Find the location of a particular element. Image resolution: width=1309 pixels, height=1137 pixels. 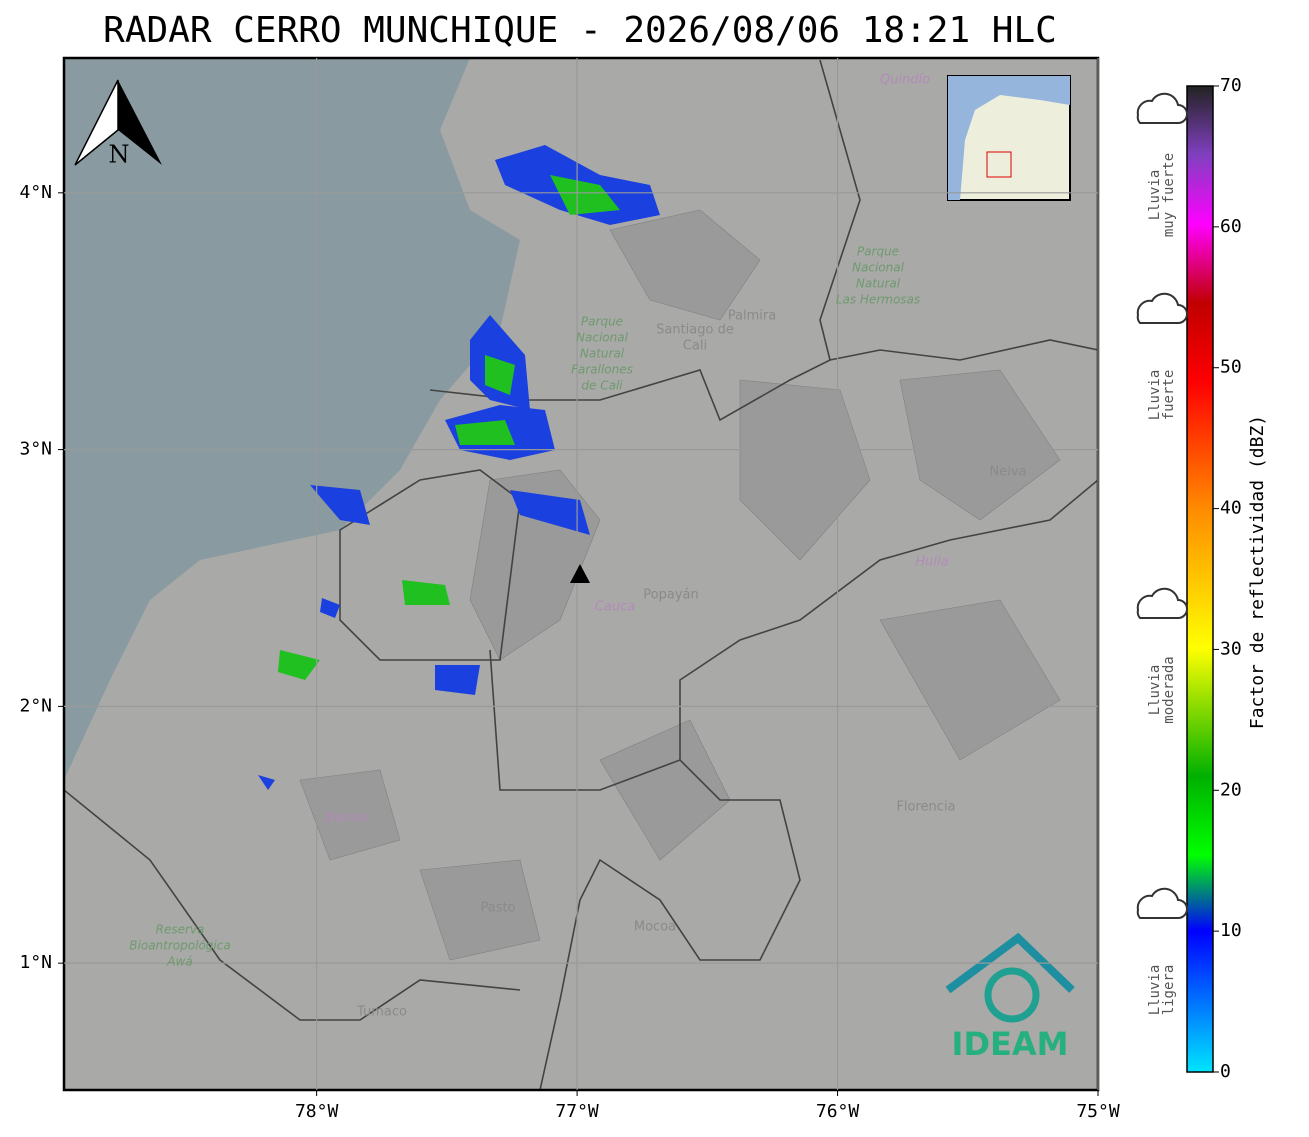

rain-category: muy fuerte is located at coordinates (1169, 195).